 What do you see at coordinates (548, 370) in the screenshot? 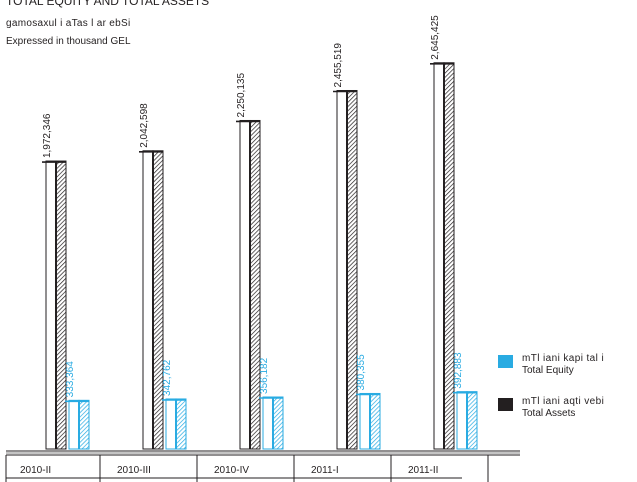
I see `legend-label-equity-en: Total Equity` at bounding box center [548, 370].